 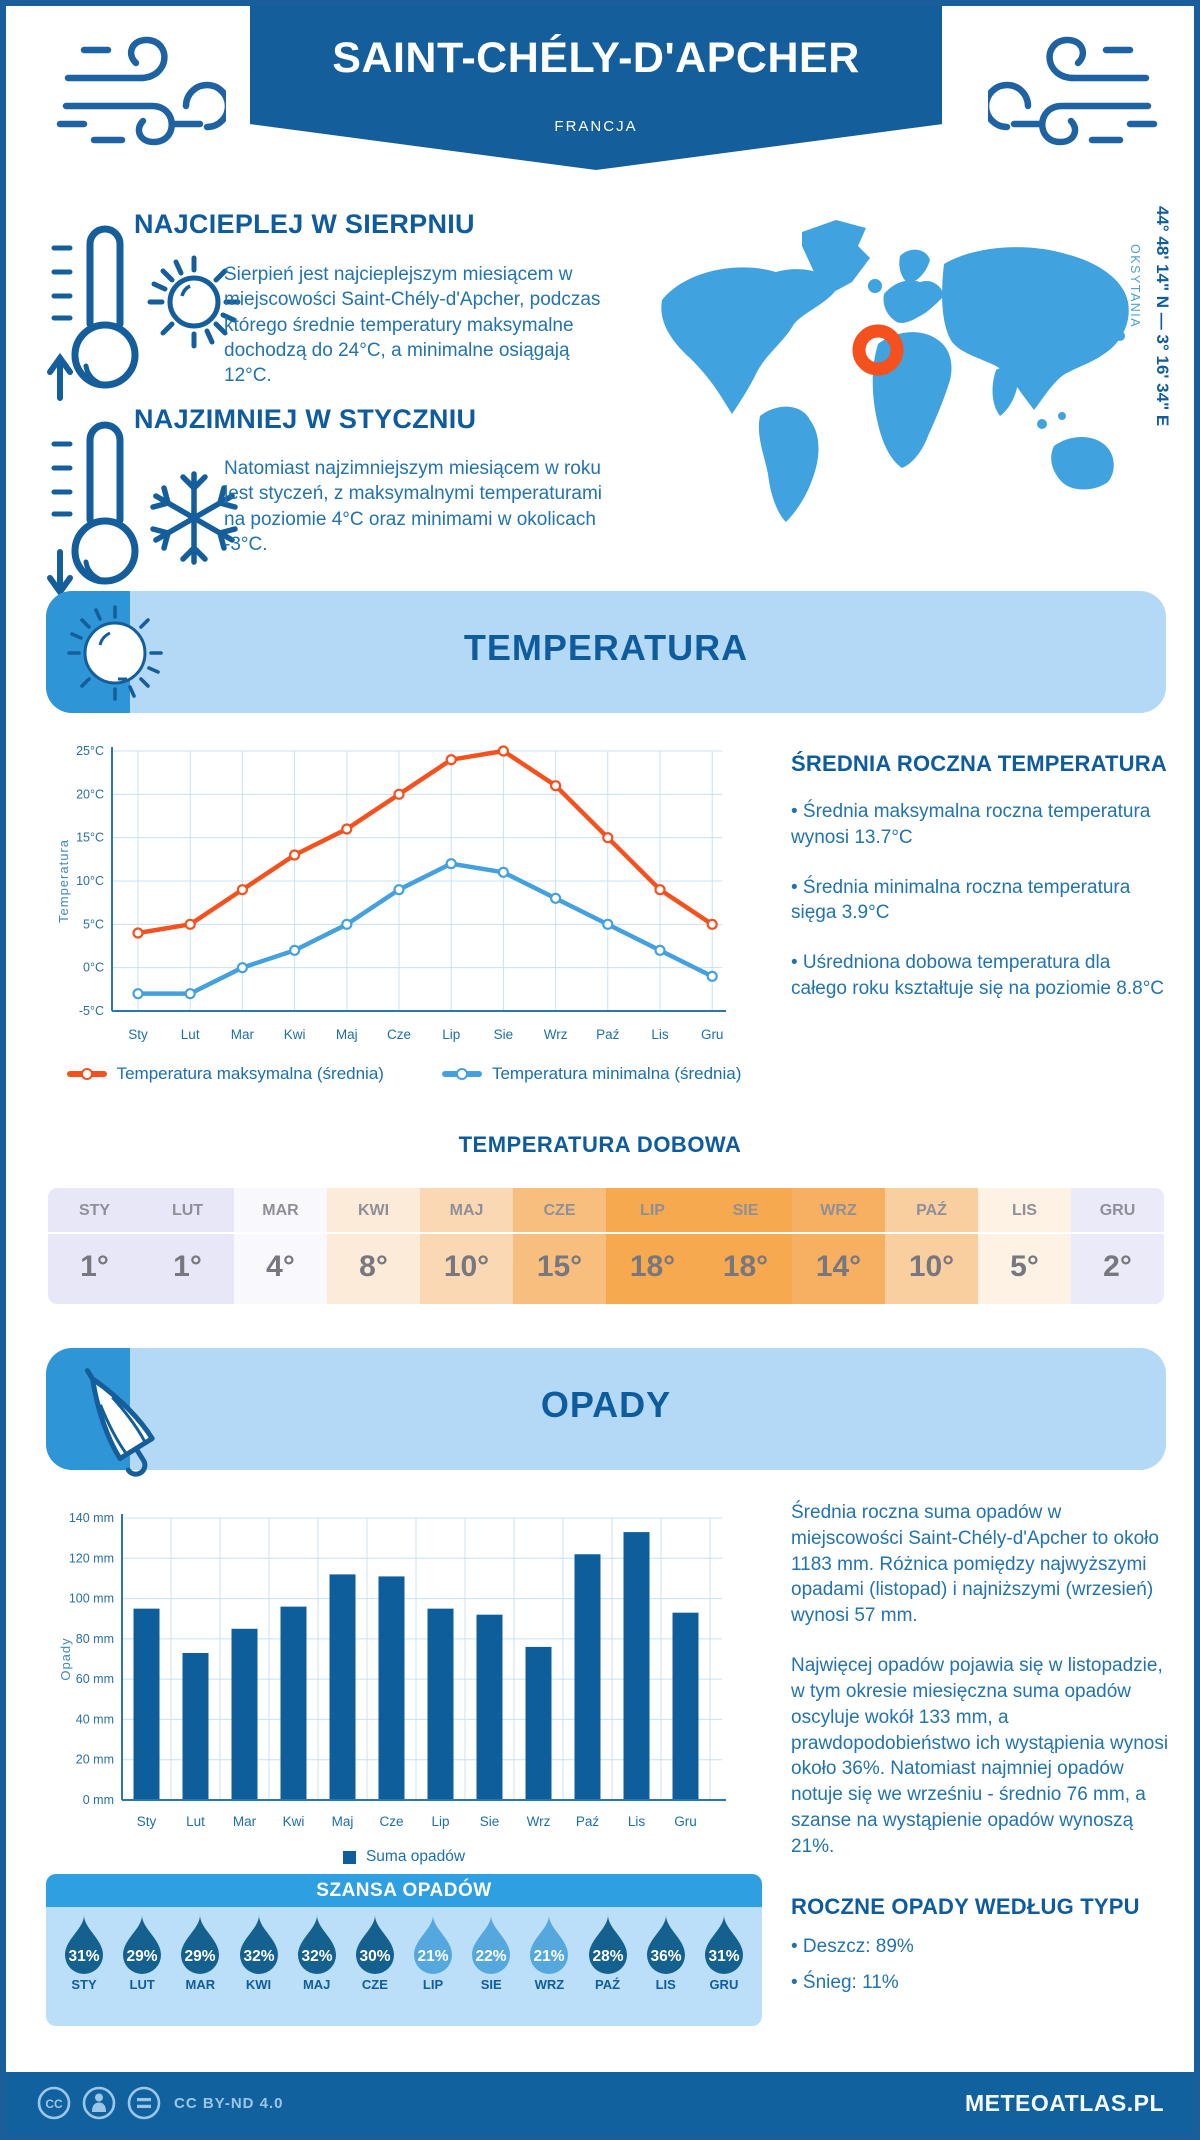 I want to click on daily-table-value: 15°, so click(x=559, y=1266).